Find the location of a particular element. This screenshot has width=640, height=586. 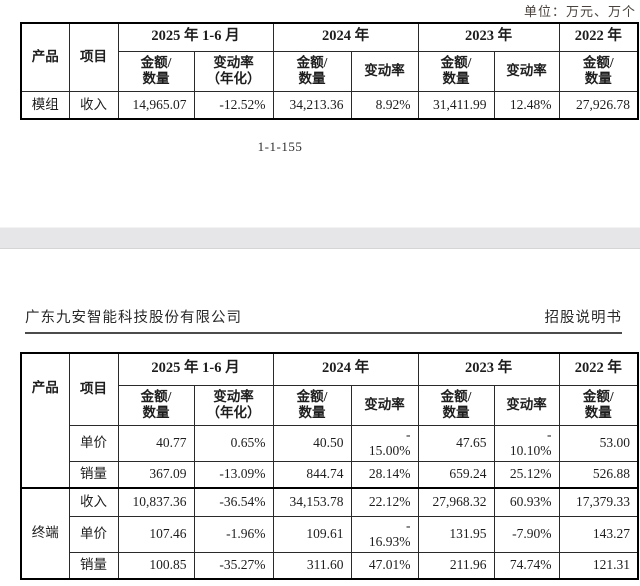

value-cell: 367.09 is located at coordinates (156, 474).